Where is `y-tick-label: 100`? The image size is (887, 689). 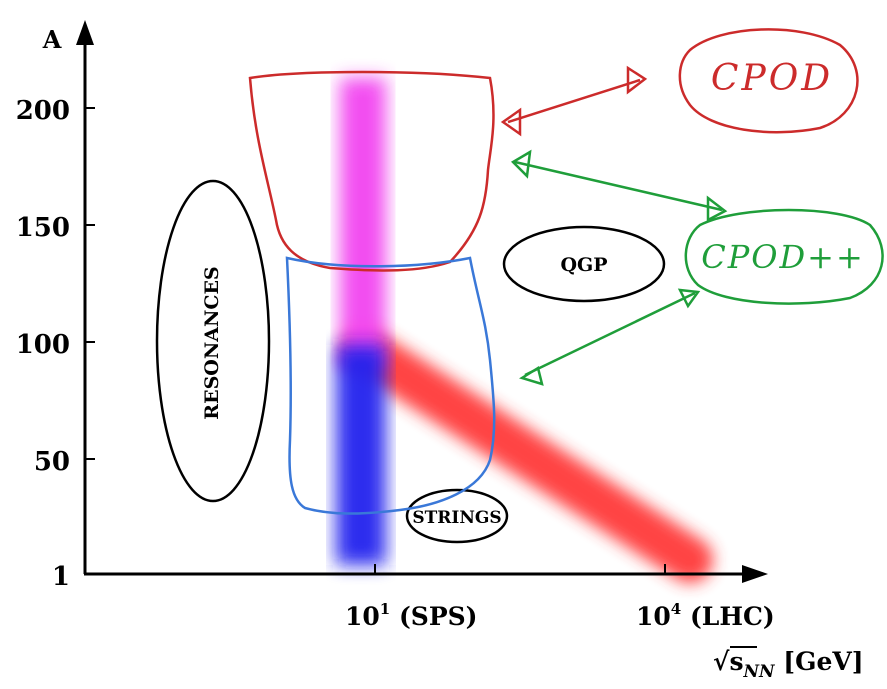 y-tick-label: 100 is located at coordinates (43, 345).